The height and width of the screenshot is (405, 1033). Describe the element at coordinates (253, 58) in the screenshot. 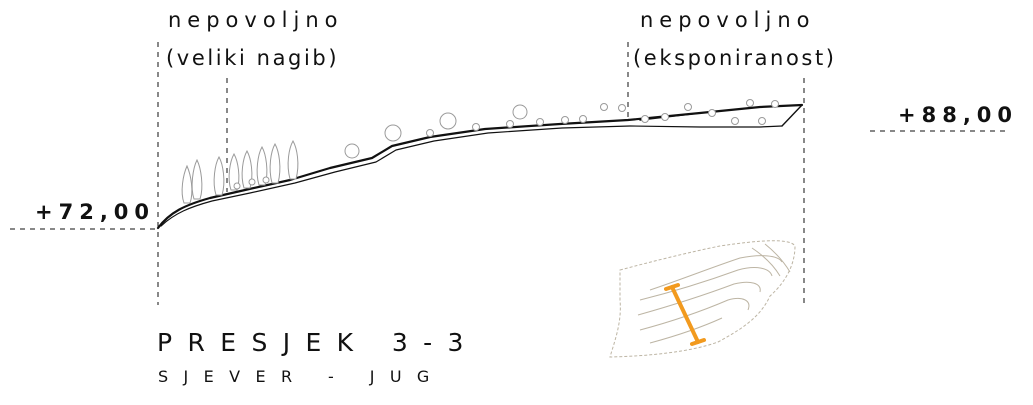

I see `left-zone-reason: (veliki nagib)` at that location.